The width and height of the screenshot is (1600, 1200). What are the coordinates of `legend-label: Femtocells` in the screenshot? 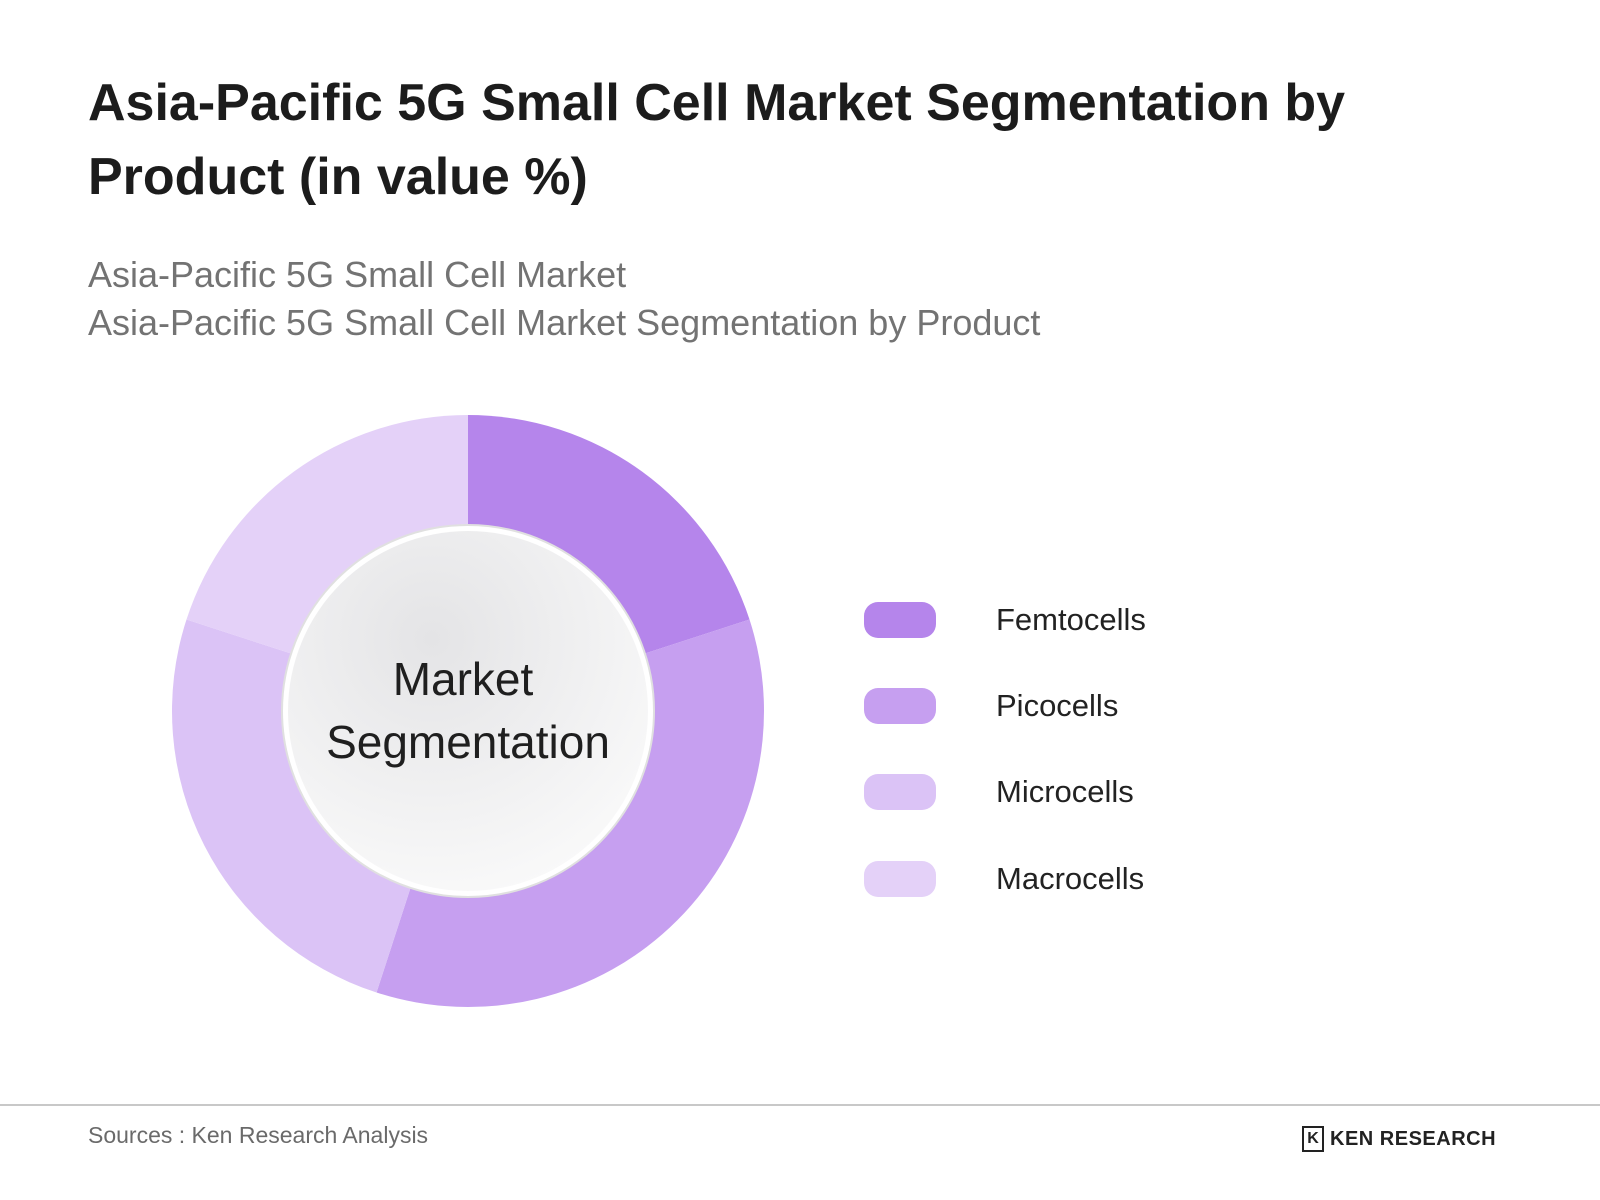 It's located at (1071, 619).